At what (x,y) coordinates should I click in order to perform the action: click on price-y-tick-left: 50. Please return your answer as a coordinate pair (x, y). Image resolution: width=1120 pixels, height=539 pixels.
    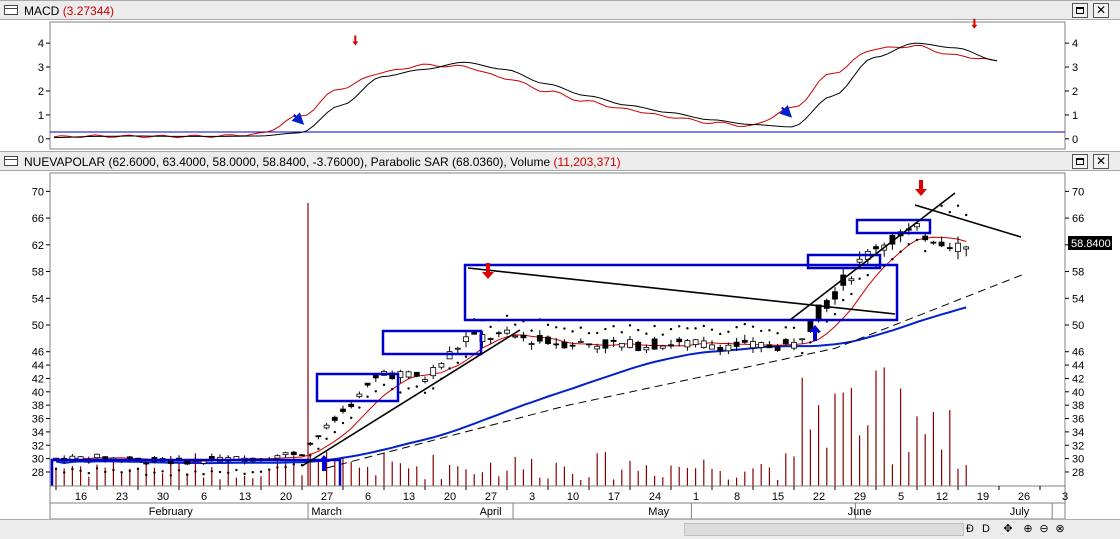
    Looking at the image, I should click on (38, 326).